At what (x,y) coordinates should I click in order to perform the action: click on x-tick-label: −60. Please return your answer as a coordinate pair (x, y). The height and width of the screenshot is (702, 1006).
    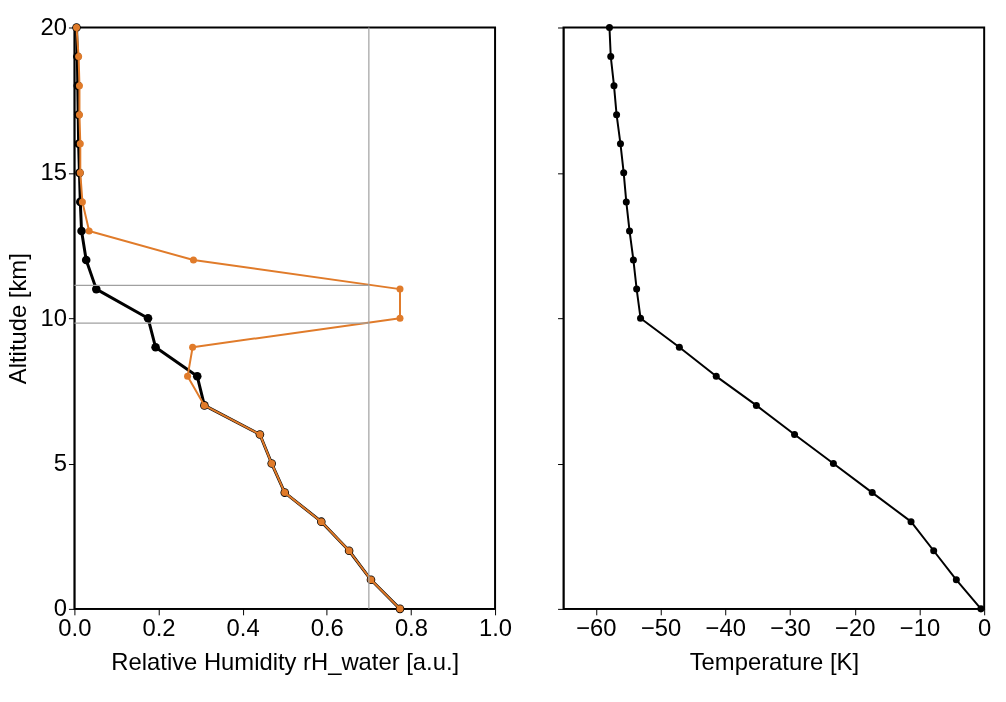
    Looking at the image, I should click on (596, 628).